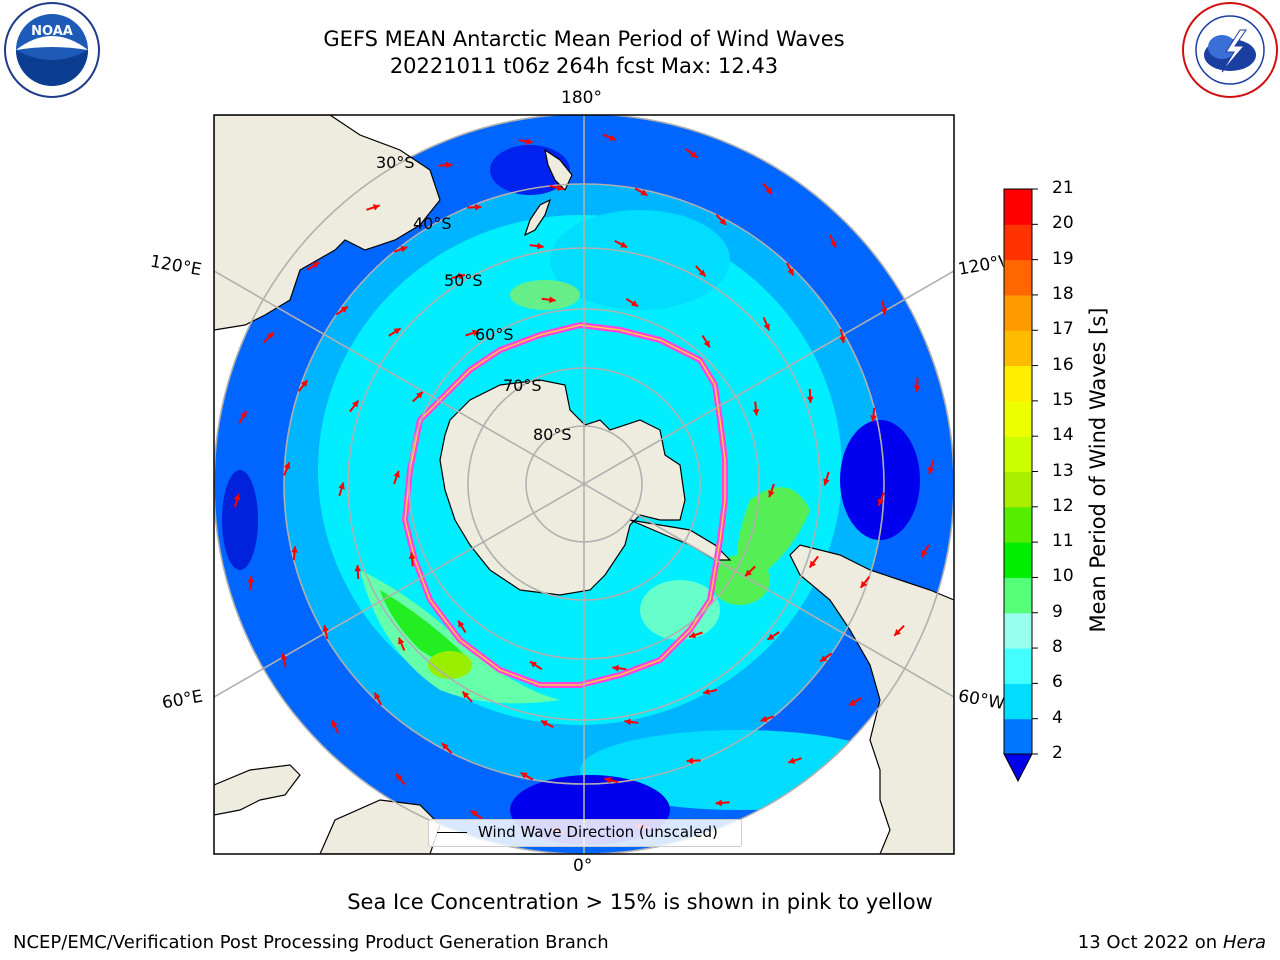 The image size is (1280, 960). I want to click on colorbar-tick-label: 15, so click(1063, 399).